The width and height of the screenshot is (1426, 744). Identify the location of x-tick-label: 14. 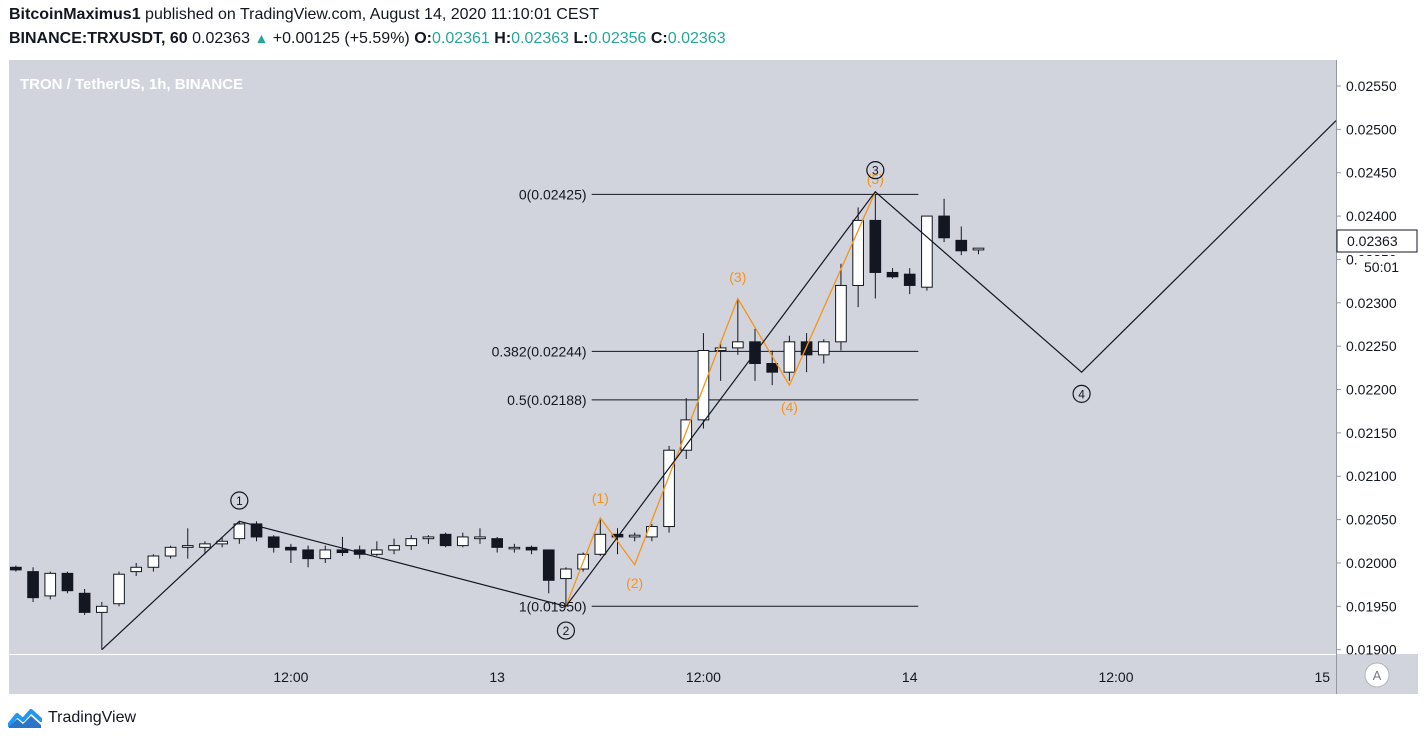
(910, 677).